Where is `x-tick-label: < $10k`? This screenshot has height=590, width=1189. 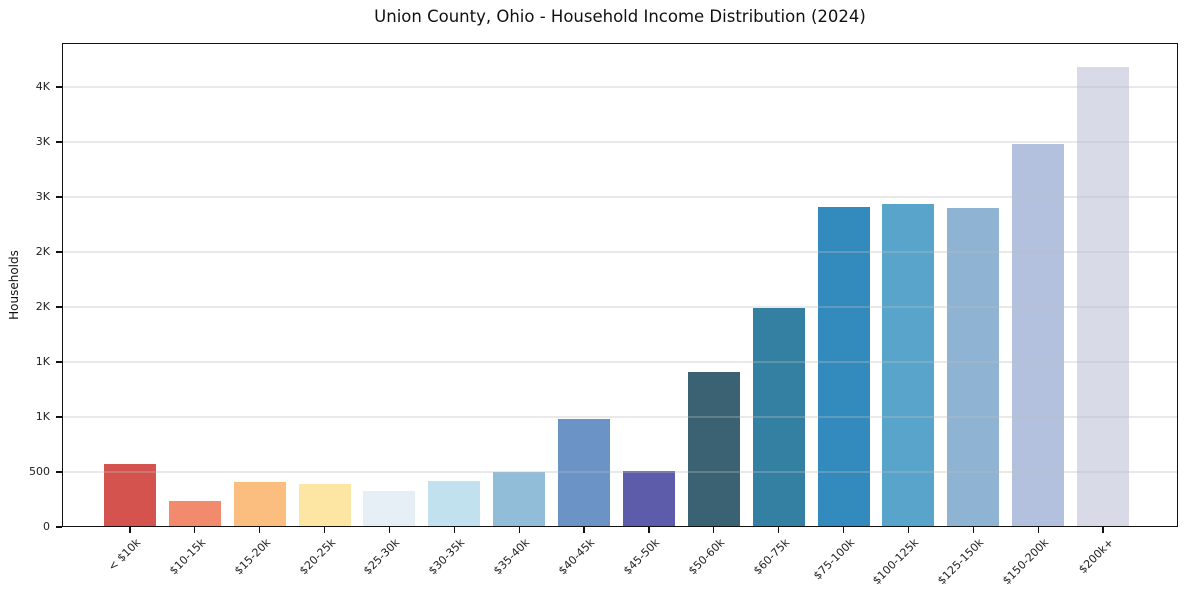 x-tick-label: < $10k is located at coordinates (124, 555).